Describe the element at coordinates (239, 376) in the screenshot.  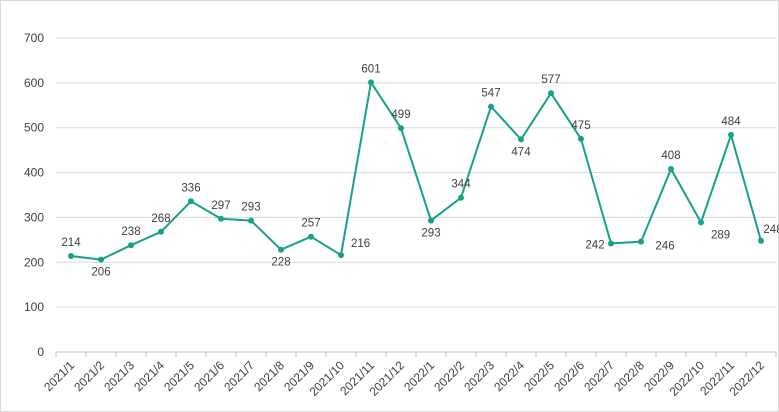
I see `x-tick-label: 2021/7` at that location.